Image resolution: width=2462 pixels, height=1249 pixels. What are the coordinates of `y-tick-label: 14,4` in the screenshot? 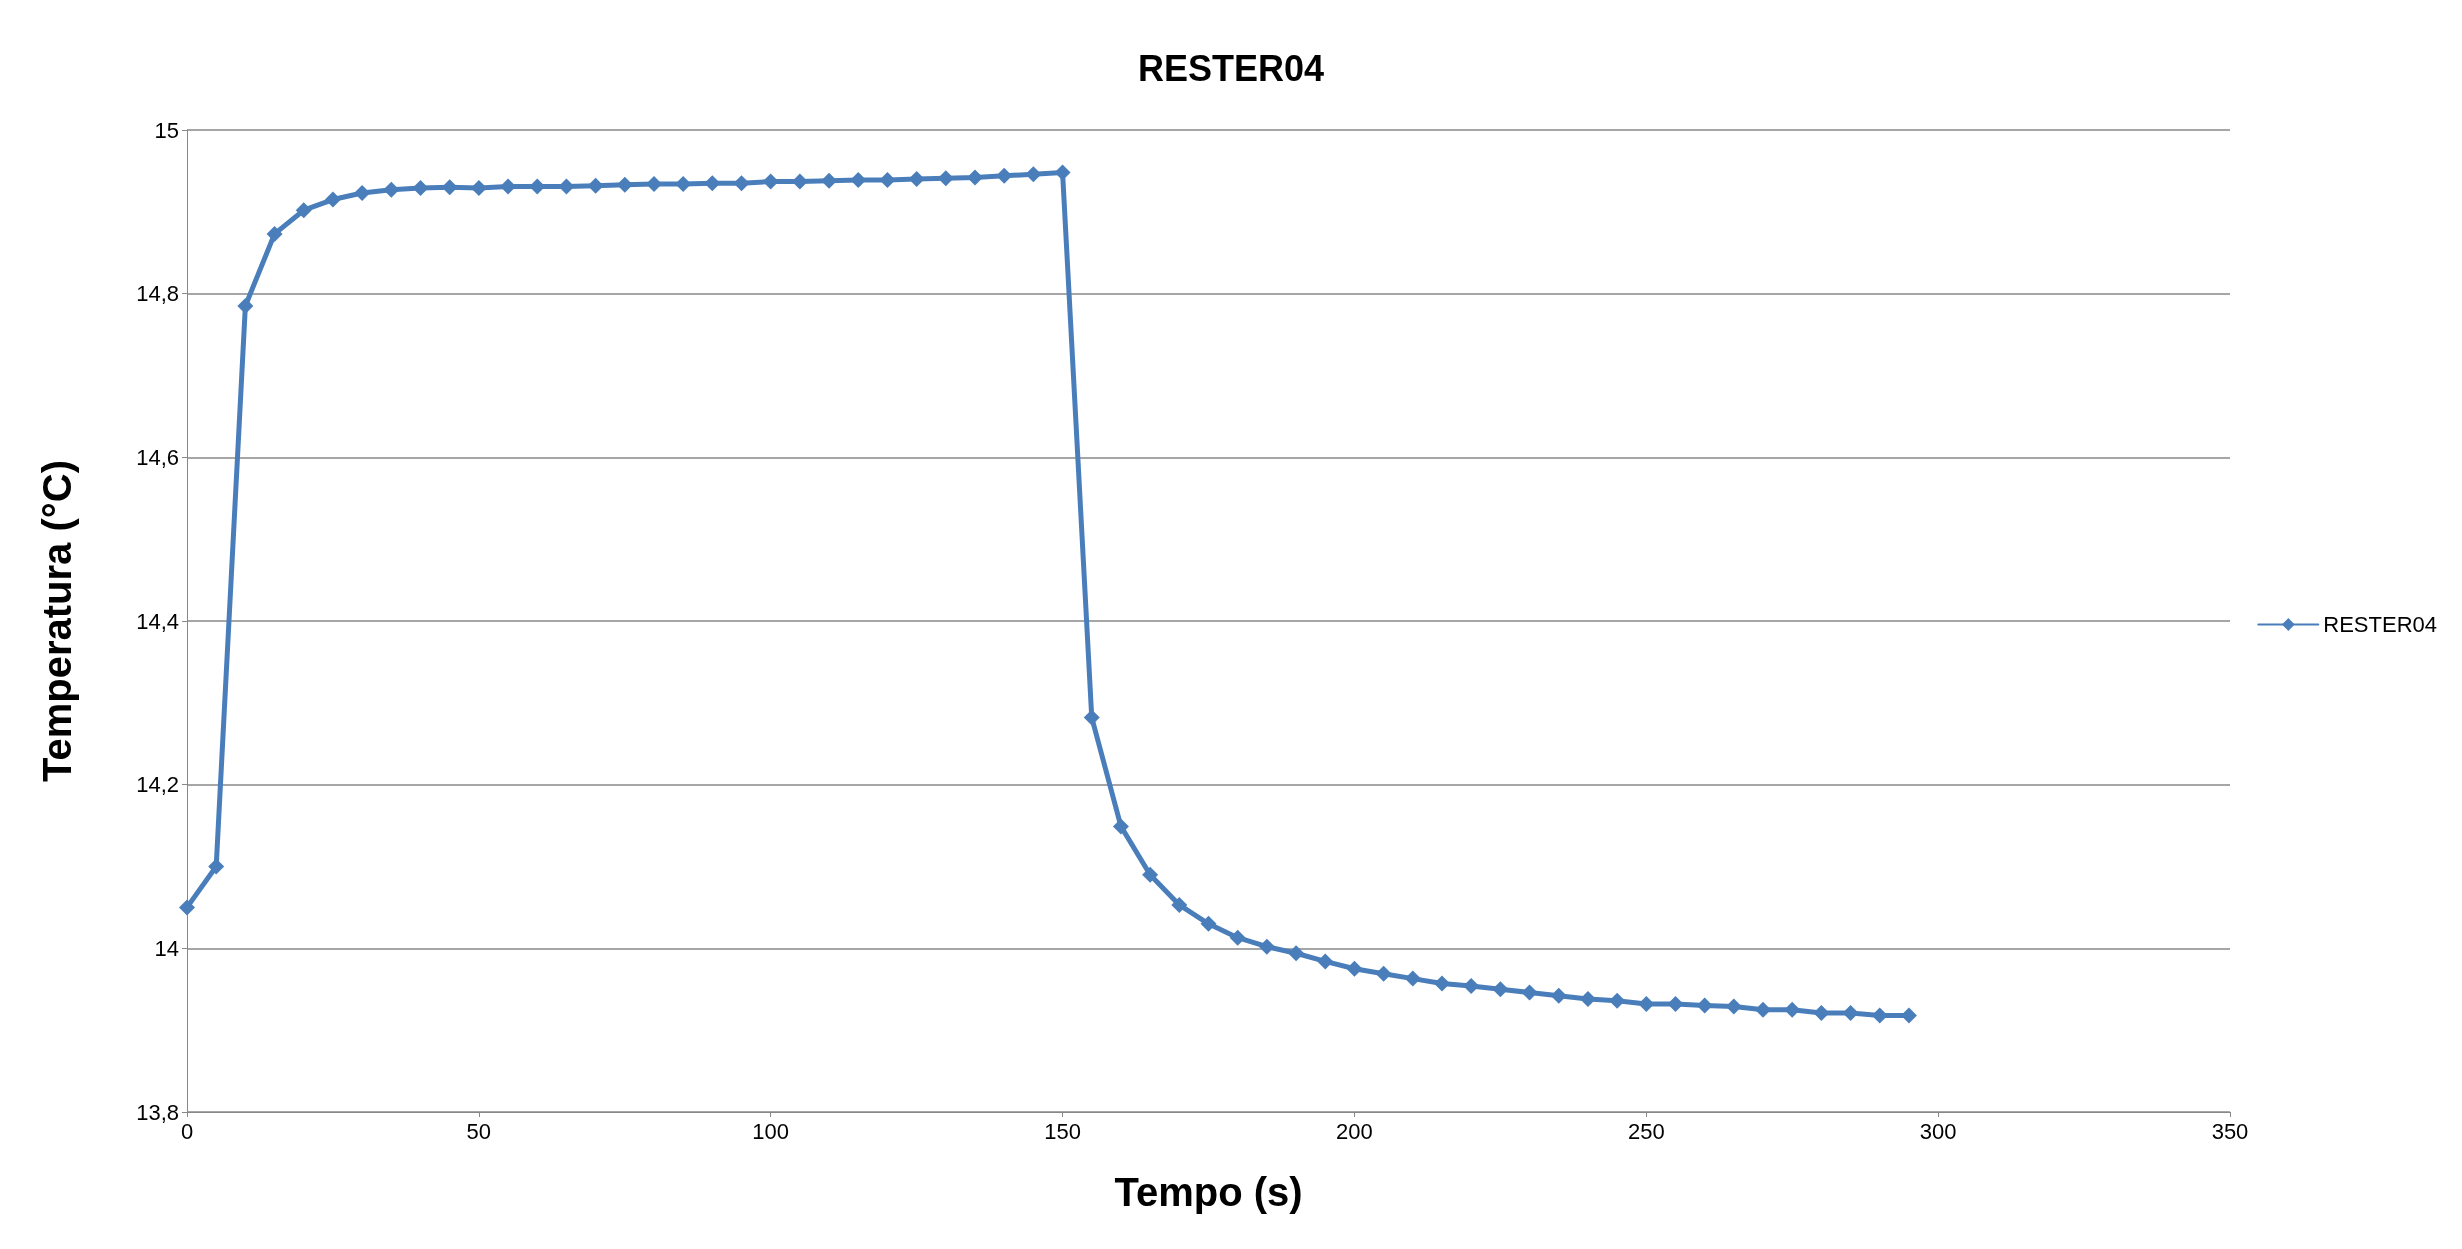 It's located at (157, 621).